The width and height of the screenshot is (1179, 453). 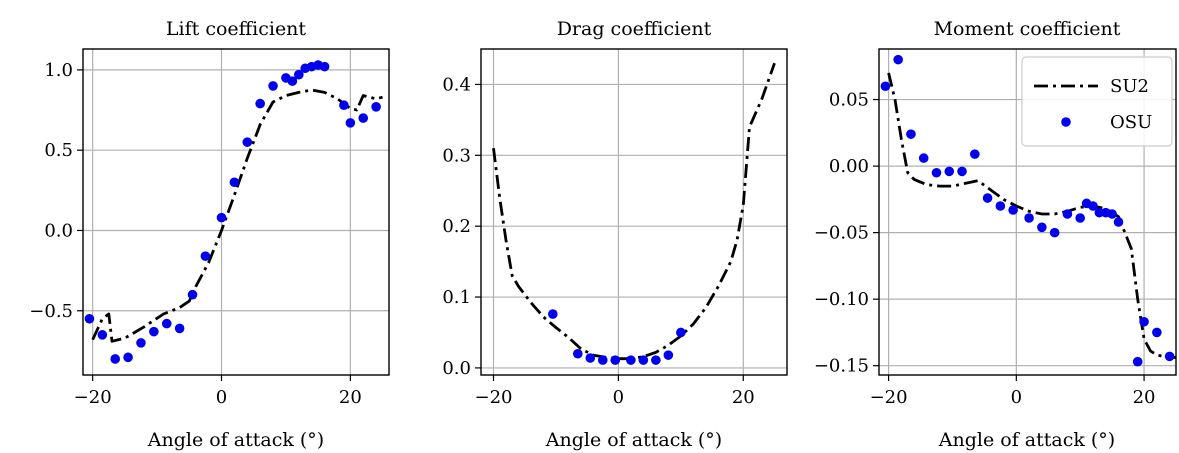 What do you see at coordinates (618, 397) in the screenshot?
I see `drag-x-tick-label: 0` at bounding box center [618, 397].